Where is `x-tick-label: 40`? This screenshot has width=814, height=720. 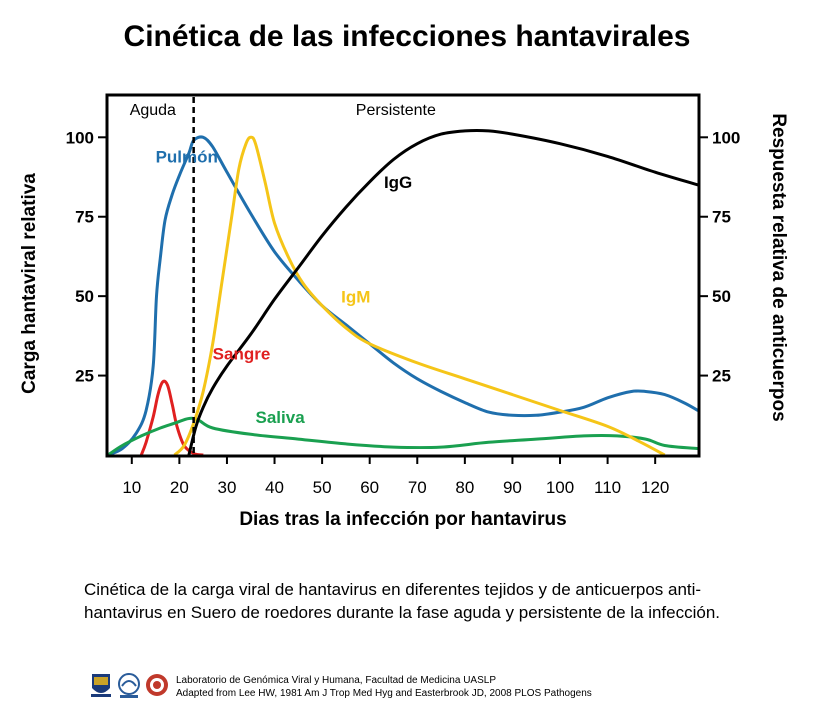 x-tick-label: 40 is located at coordinates (274, 487).